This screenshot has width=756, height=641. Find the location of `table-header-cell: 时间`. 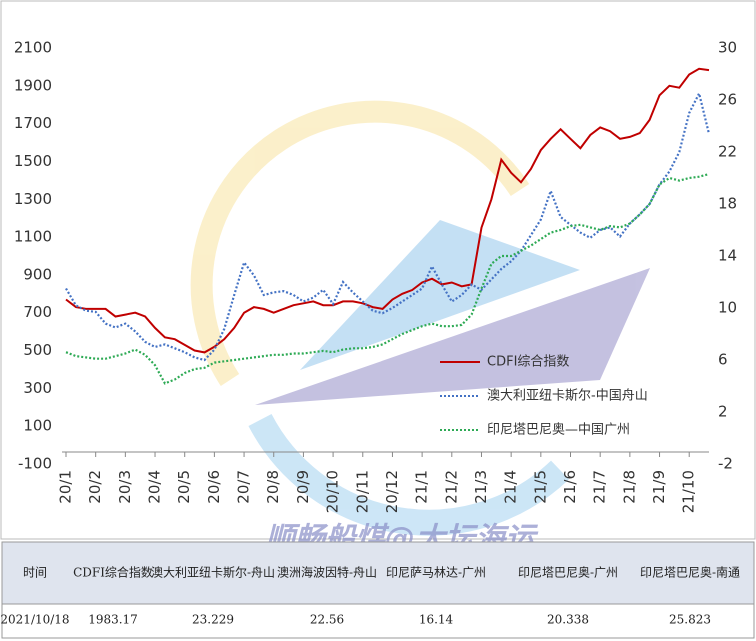

table-header-cell: 时间 is located at coordinates (35, 573).